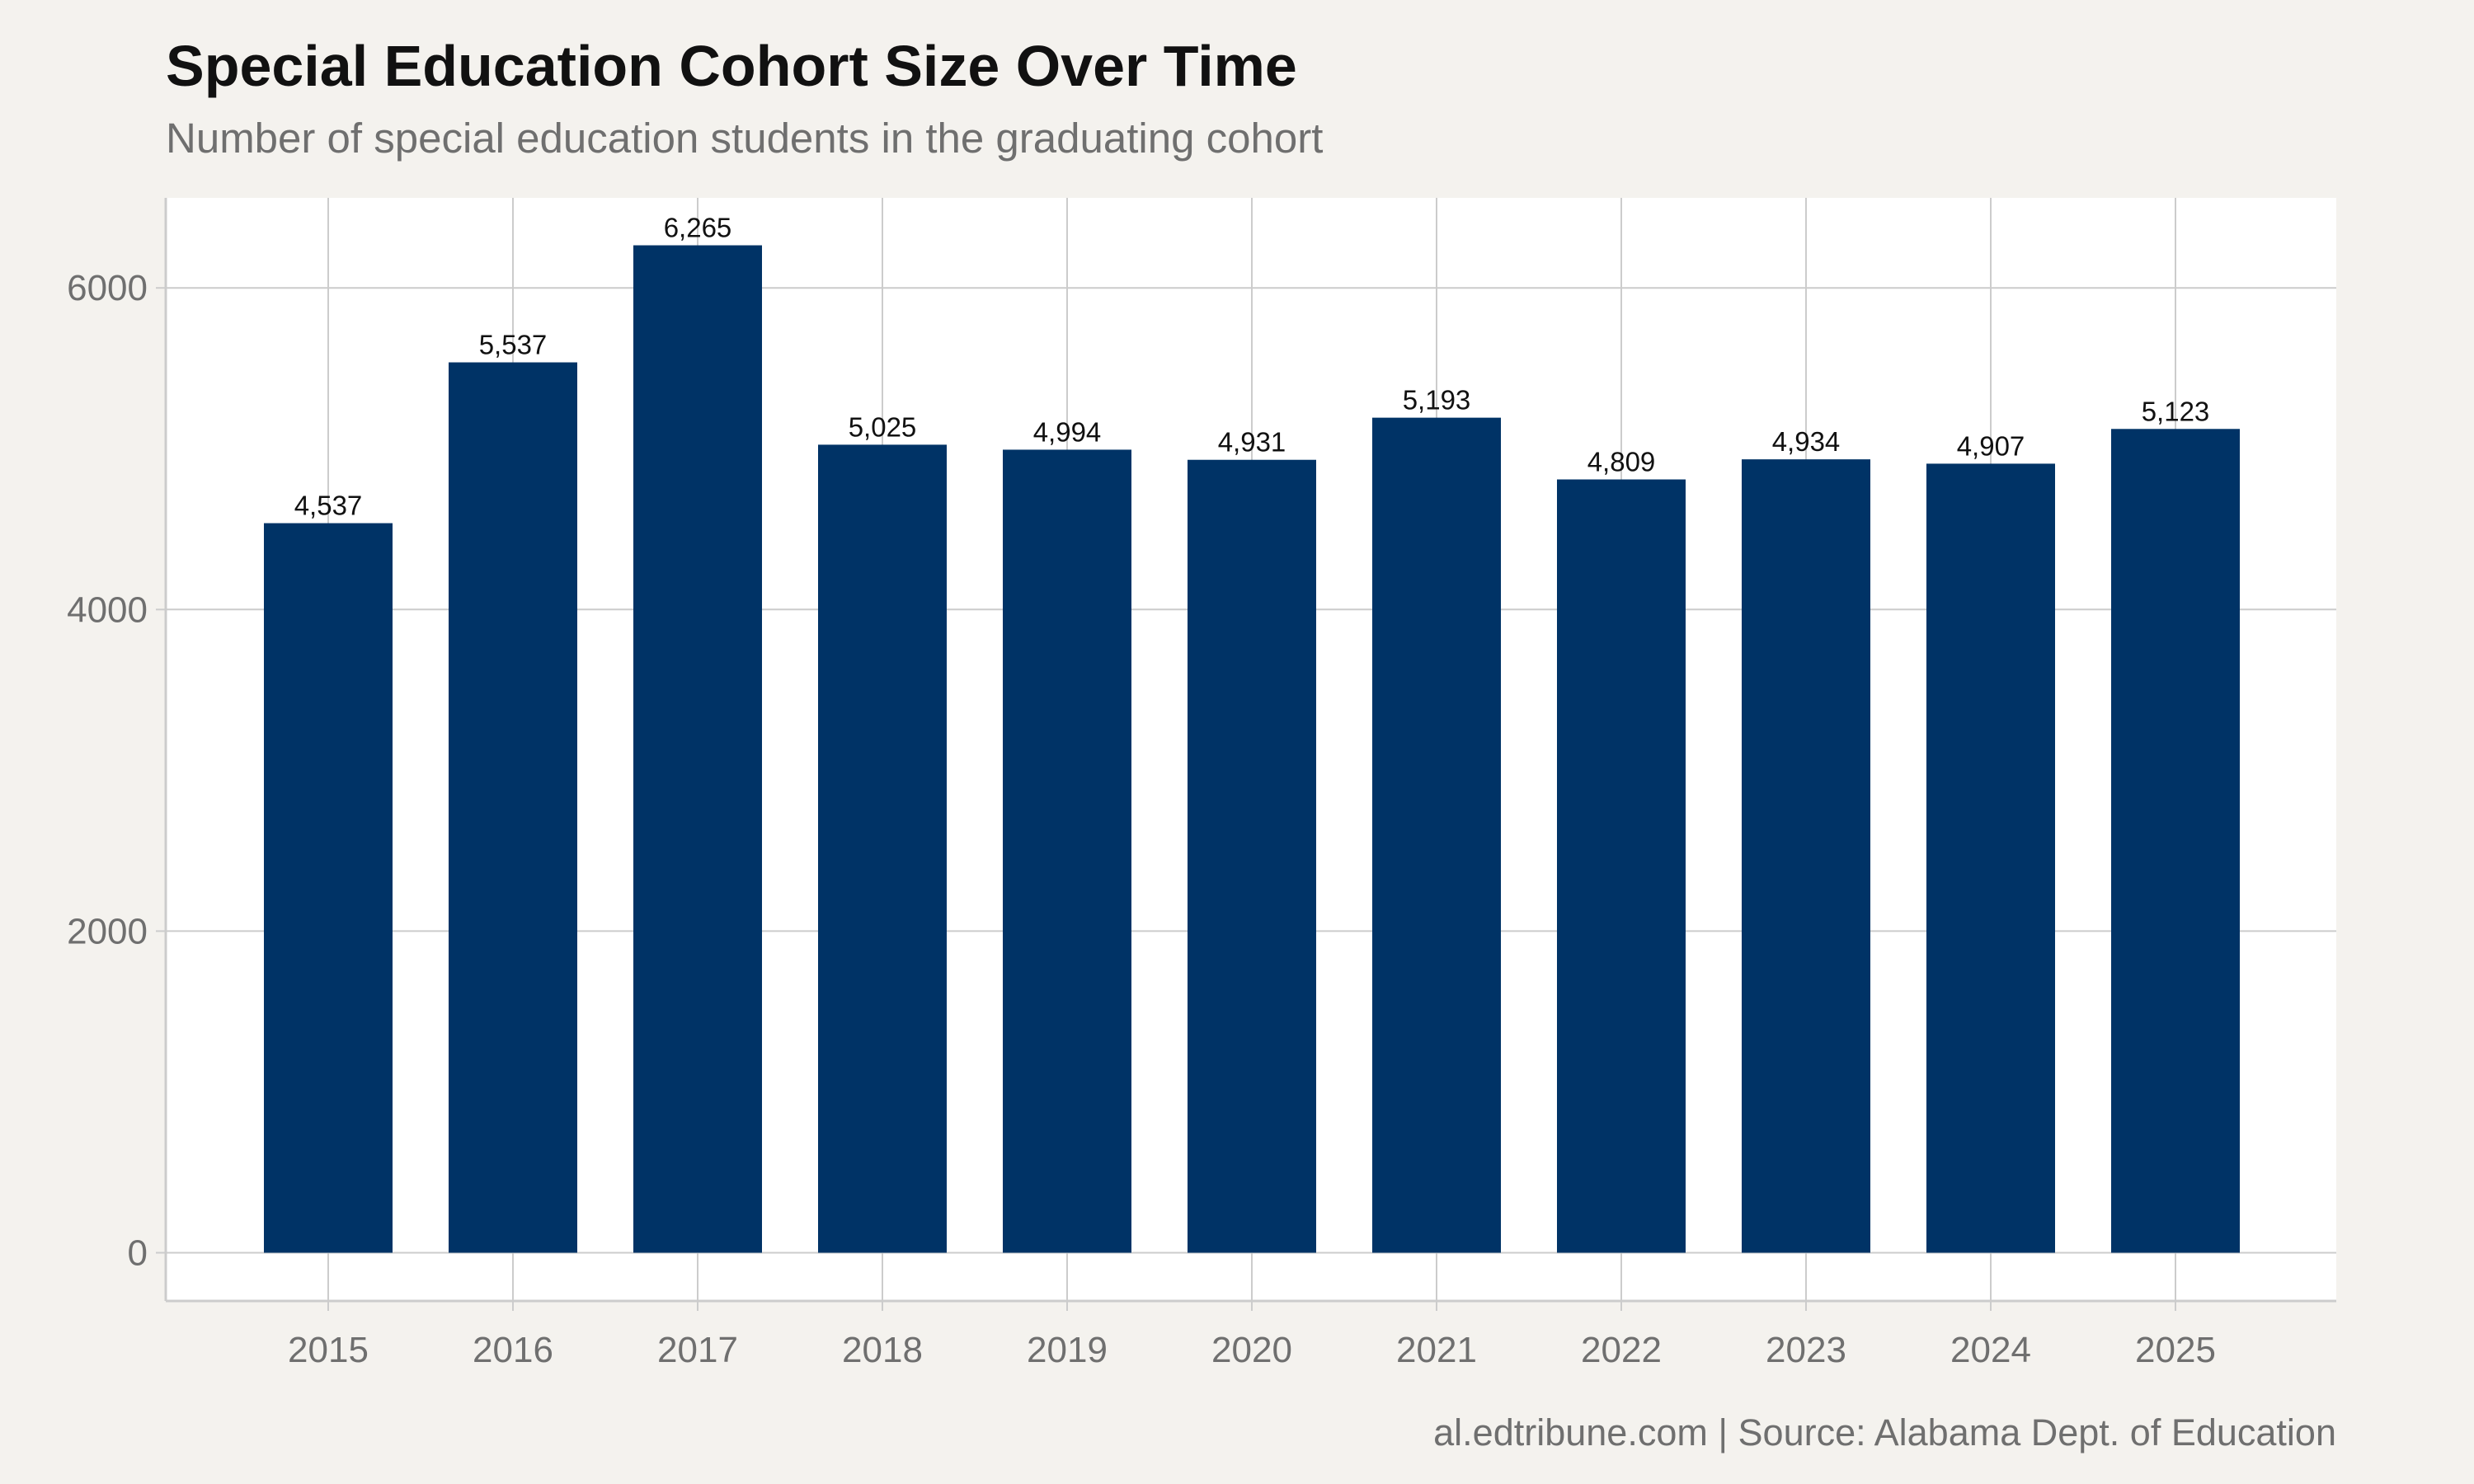  Describe the element at coordinates (1437, 400) in the screenshot. I see `bar-value-label: 5,193` at that location.